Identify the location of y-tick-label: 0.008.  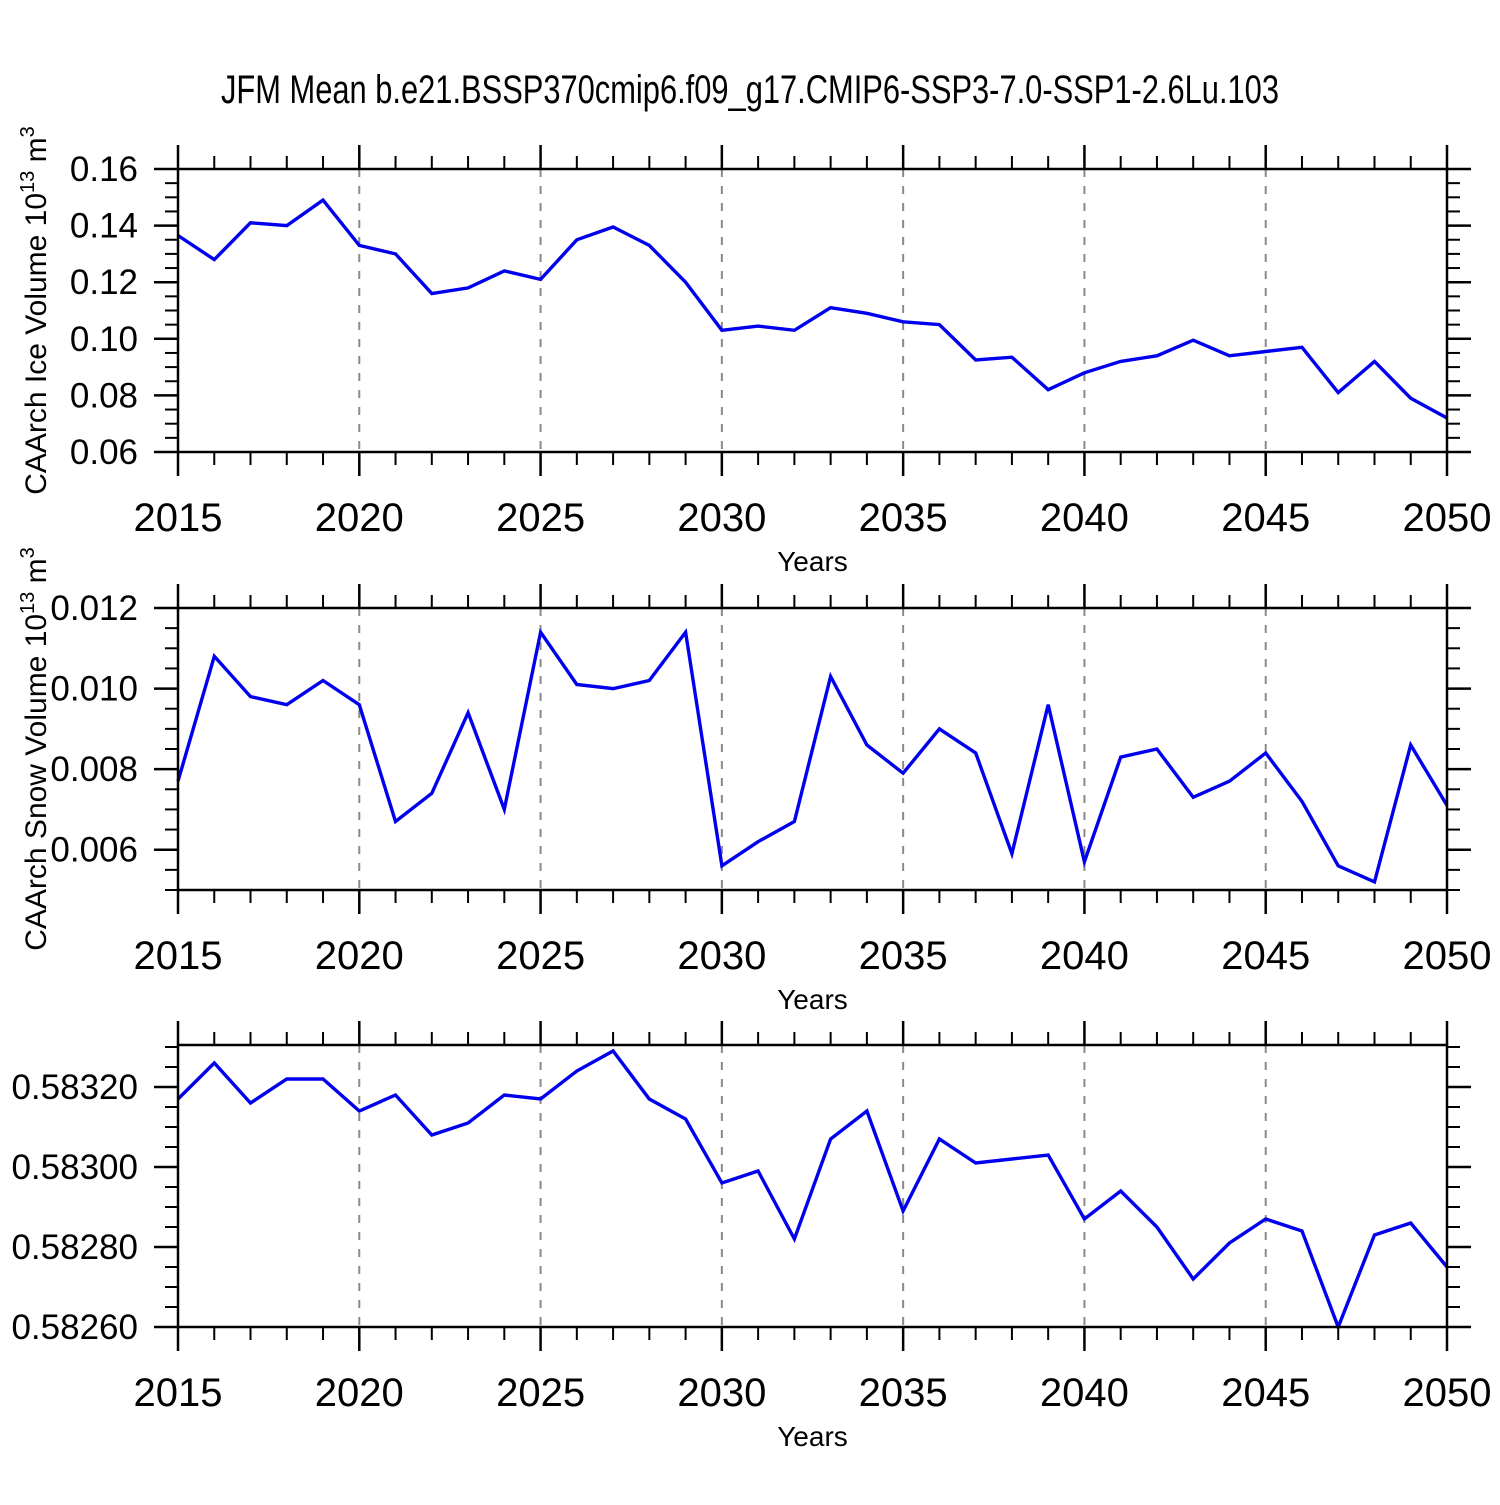
(94, 769).